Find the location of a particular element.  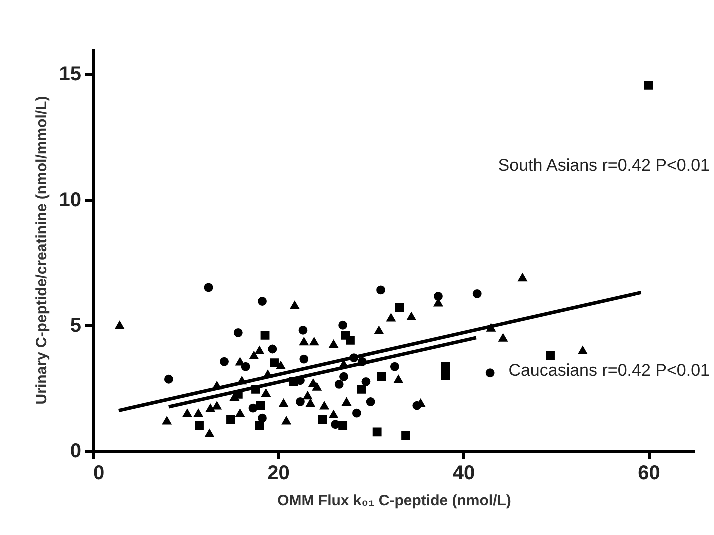

y-tick-label: 15 is located at coordinates (70, 75).